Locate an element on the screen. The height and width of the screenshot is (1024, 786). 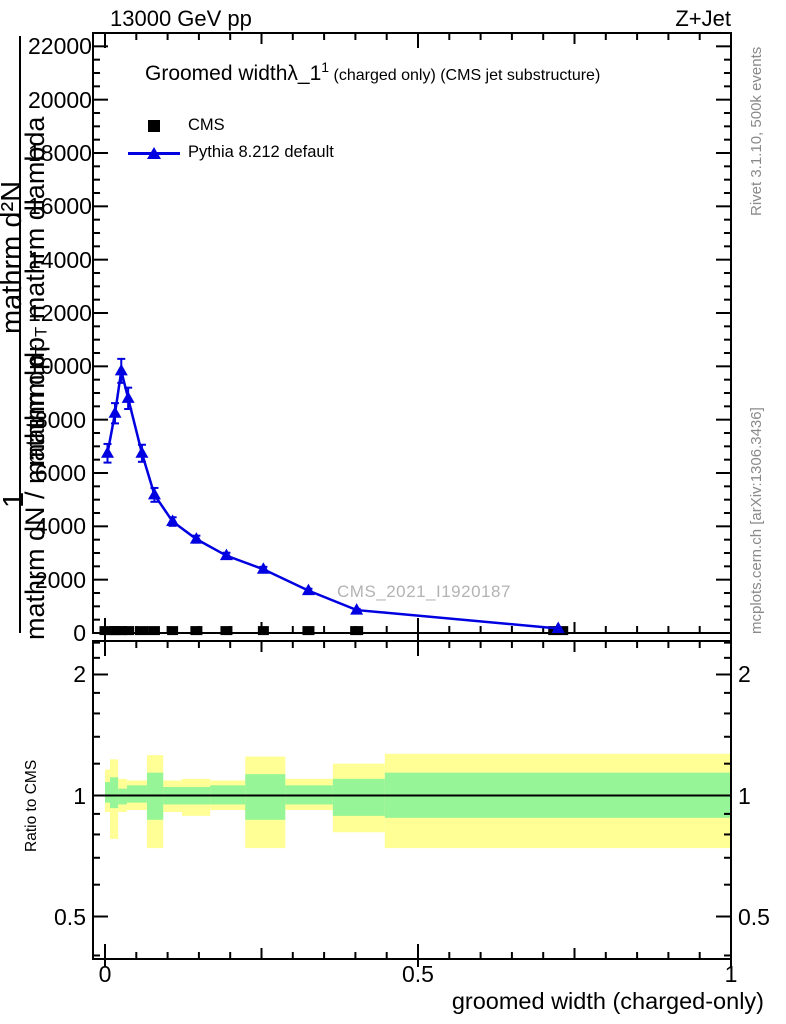
ratio-ytick-label-left-1: 1 is located at coordinates (79, 795).